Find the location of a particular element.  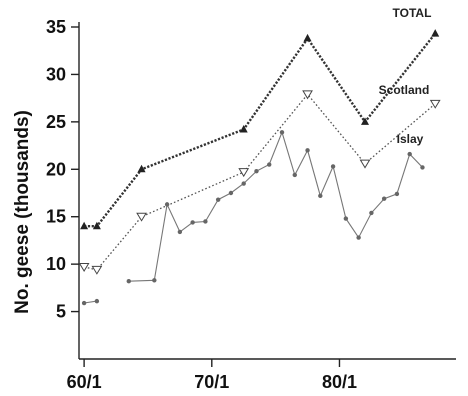

x-tick-label: 80/1 is located at coordinates (339, 382).